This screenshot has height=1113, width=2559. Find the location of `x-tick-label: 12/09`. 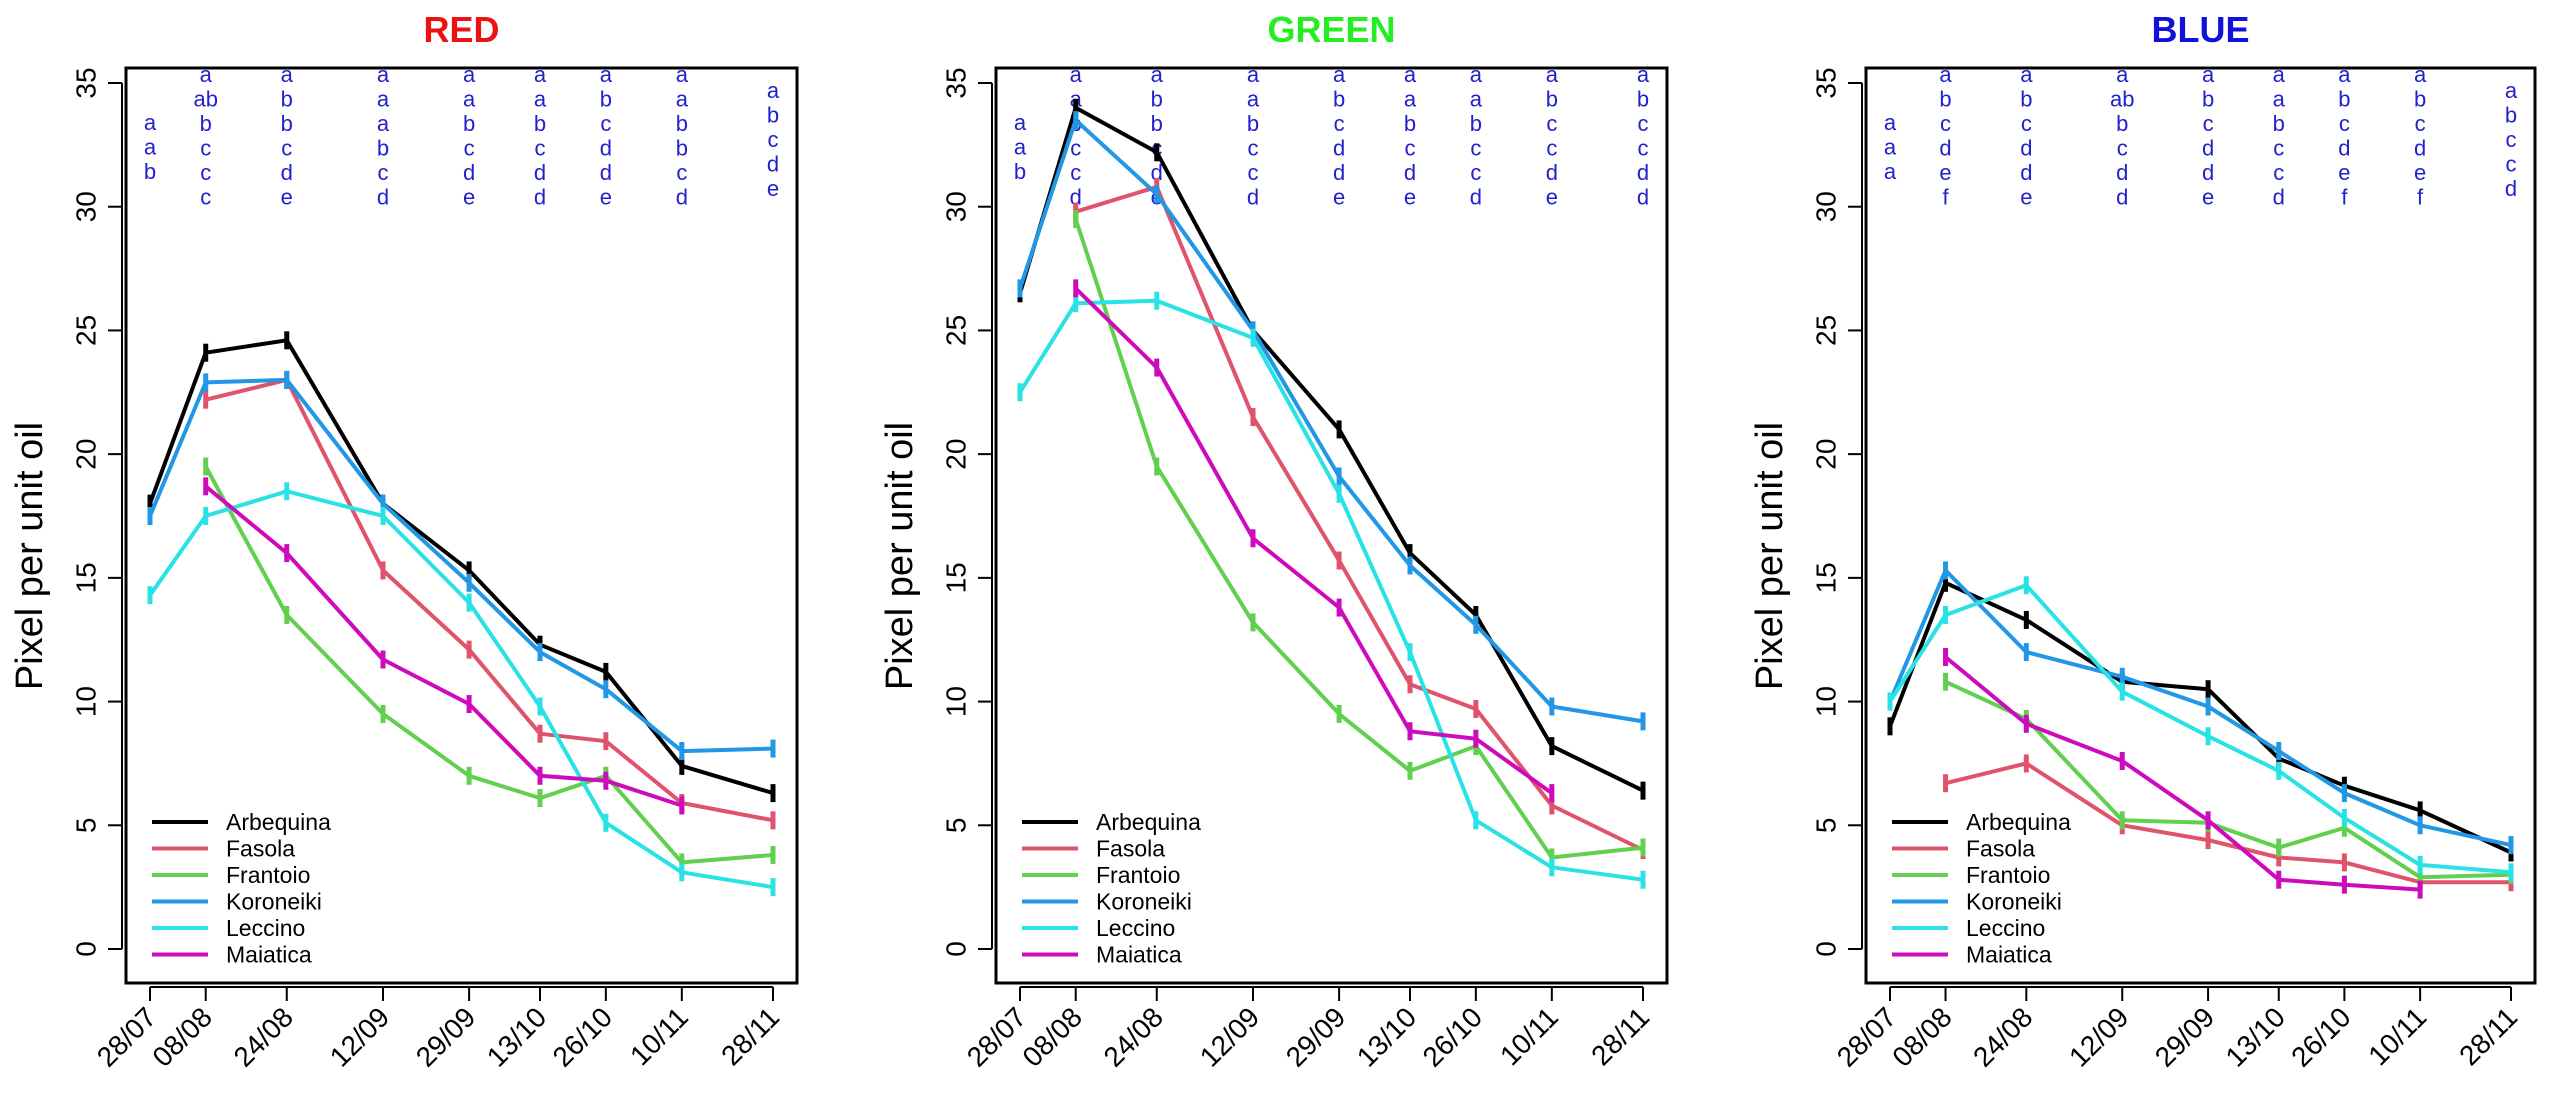

x-tick-label: 12/09 is located at coordinates (2098, 1036).